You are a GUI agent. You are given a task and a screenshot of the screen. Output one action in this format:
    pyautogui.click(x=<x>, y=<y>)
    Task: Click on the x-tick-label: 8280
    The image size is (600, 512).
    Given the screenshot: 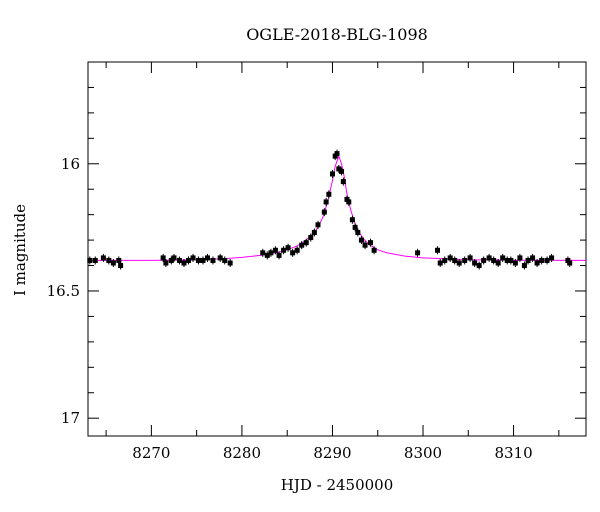 What is the action you would take?
    pyautogui.click(x=242, y=453)
    